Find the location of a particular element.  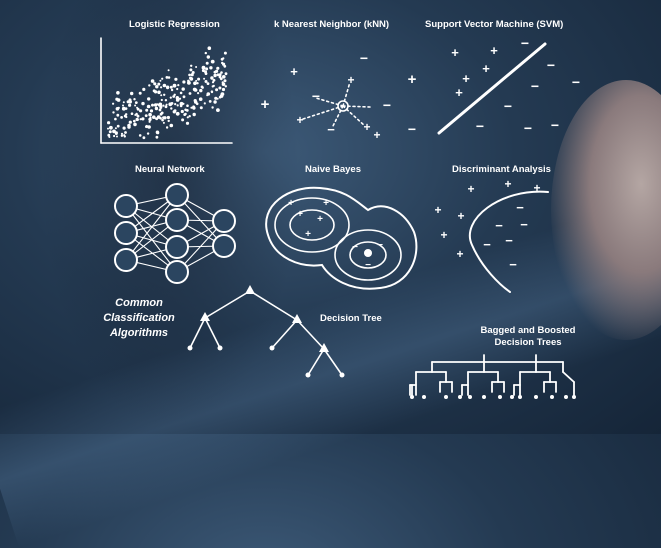

svm-hyperplane is located at coordinates (492, 88).